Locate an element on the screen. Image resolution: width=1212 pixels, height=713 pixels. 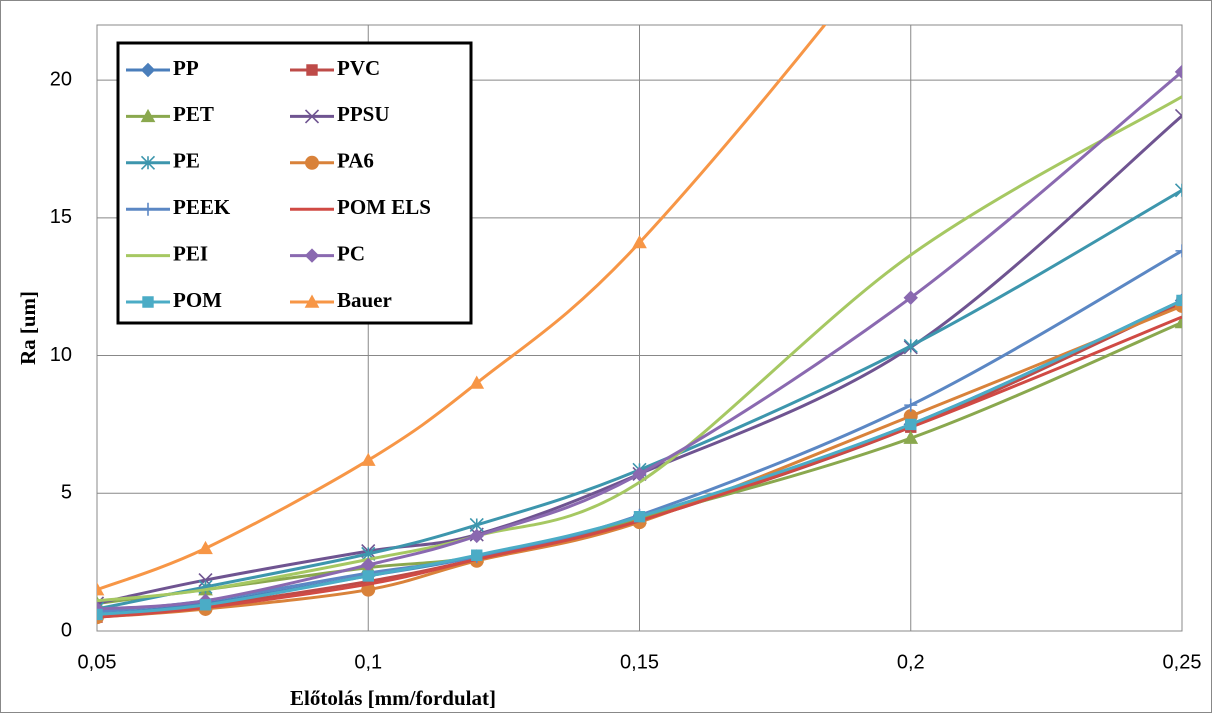
x-tick-label: 0,1 is located at coordinates (368, 662).